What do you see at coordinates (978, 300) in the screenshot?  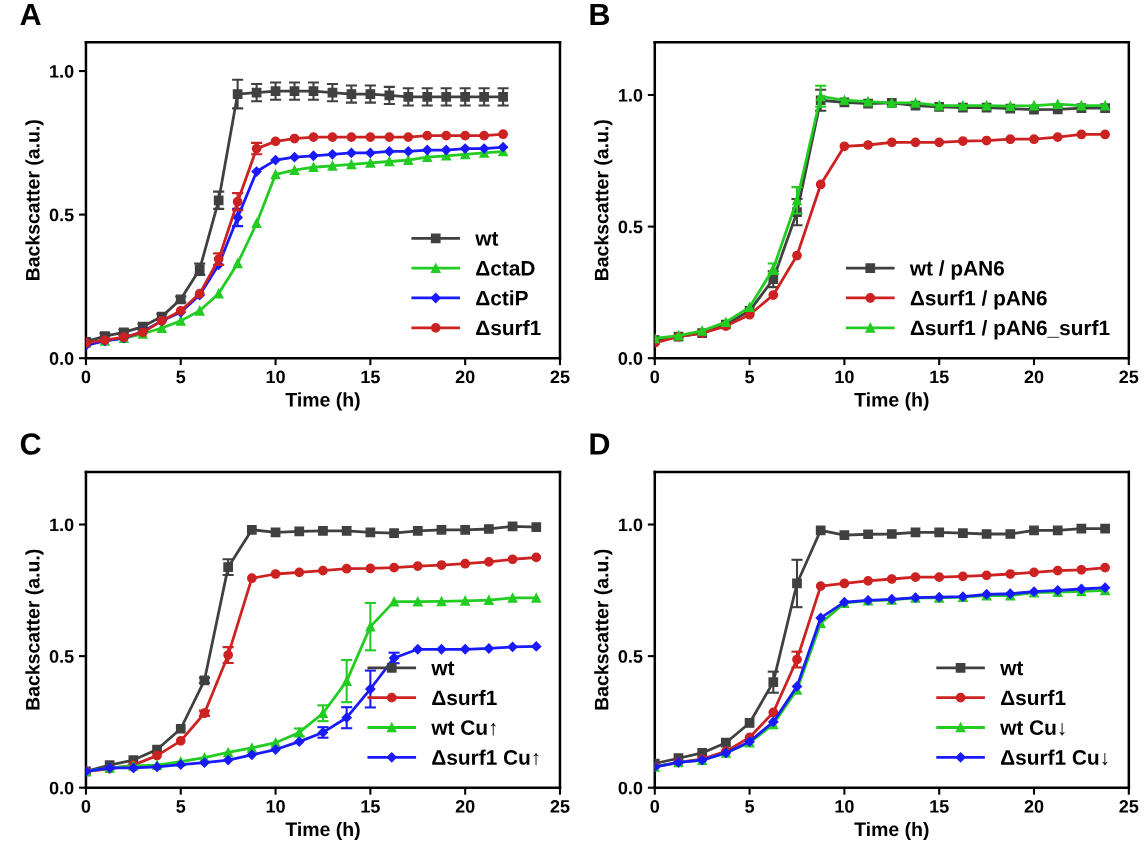 I see `legend-label: Δsurf1 / pAN6` at bounding box center [978, 300].